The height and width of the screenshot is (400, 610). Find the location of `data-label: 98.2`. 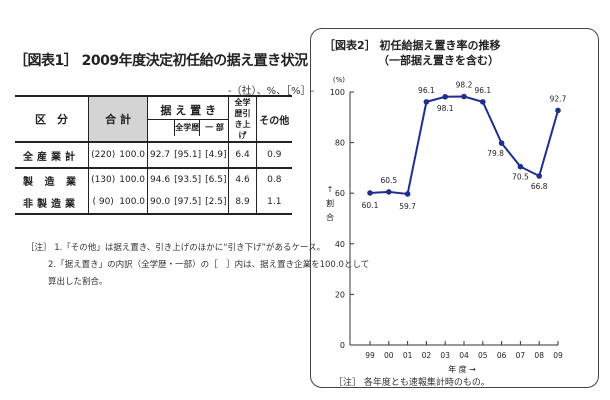

data-label: 98.2 is located at coordinates (464, 85).